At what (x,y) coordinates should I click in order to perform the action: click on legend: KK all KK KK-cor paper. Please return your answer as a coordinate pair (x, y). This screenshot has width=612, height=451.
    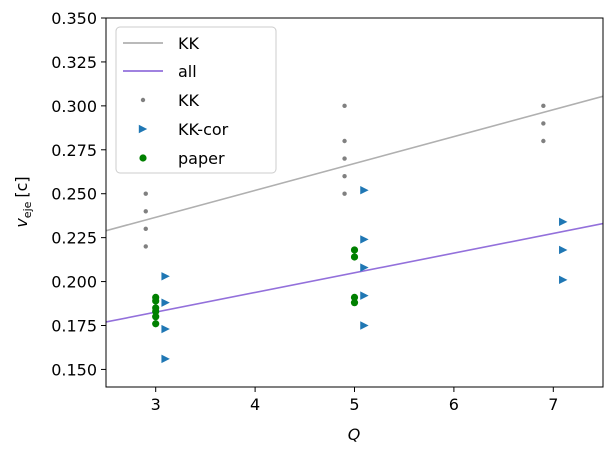
    Looking at the image, I should click on (196, 100).